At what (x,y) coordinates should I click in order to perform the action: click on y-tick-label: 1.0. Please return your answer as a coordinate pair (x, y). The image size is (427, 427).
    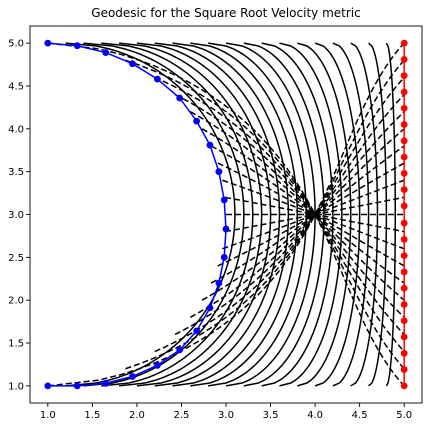
    Looking at the image, I should click on (16, 386).